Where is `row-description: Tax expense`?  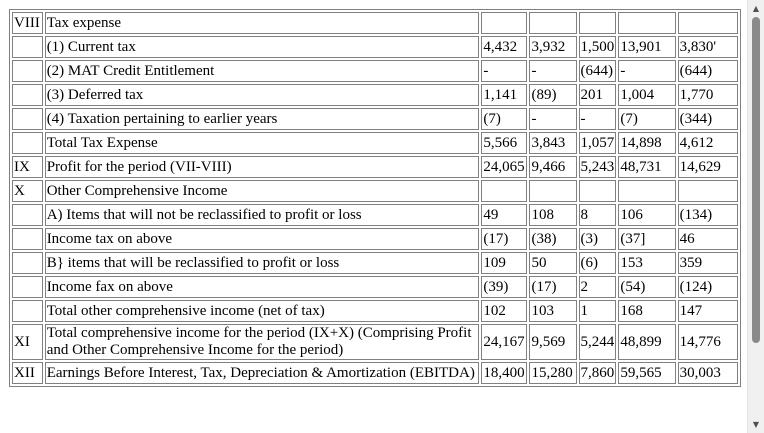
row-description: Tax expense is located at coordinates (262, 23).